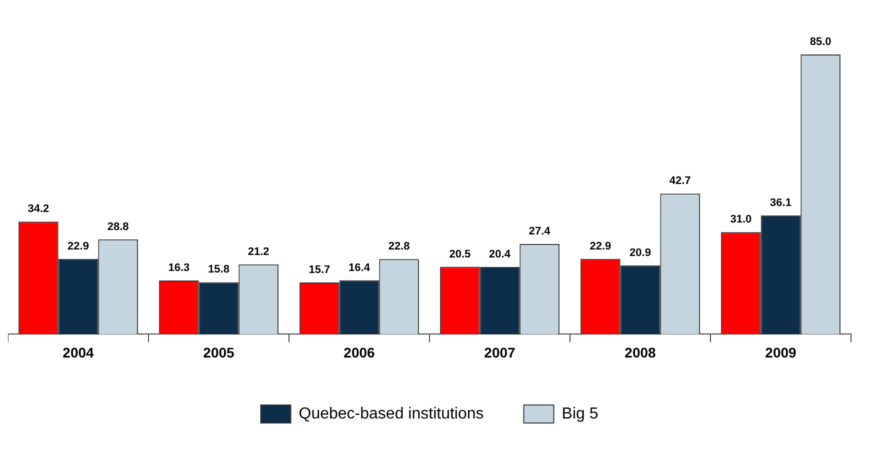 The width and height of the screenshot is (869, 451). What do you see at coordinates (460, 254) in the screenshot?
I see `data-label: 20.5` at bounding box center [460, 254].